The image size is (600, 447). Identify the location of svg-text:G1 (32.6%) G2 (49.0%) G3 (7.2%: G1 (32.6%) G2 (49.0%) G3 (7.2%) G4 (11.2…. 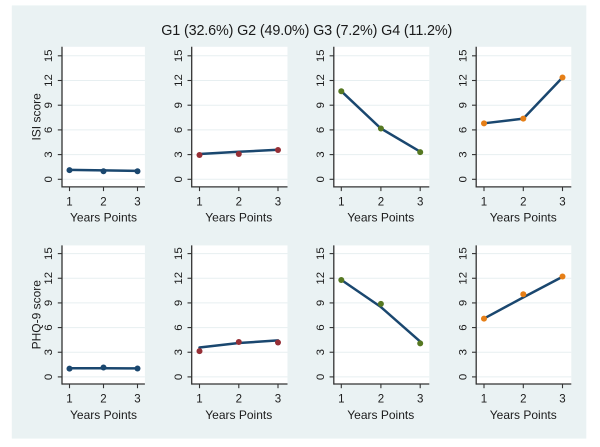
(306, 31).